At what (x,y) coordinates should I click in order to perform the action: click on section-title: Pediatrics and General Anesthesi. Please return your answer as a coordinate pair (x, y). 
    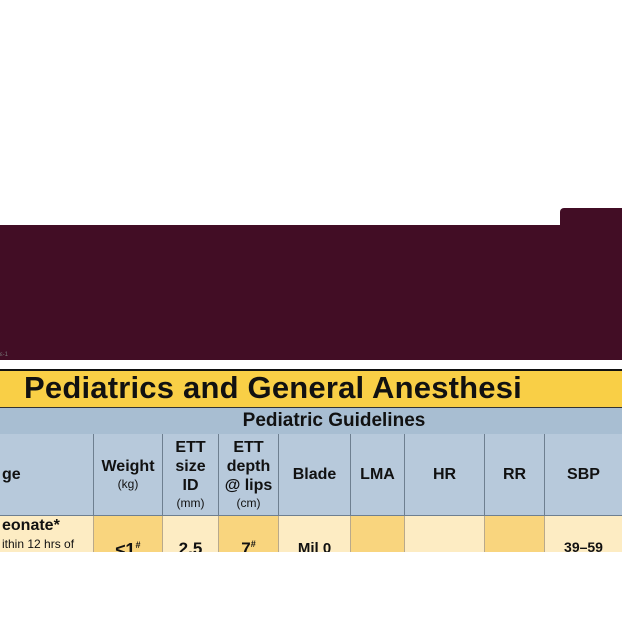
    Looking at the image, I should click on (273, 387).